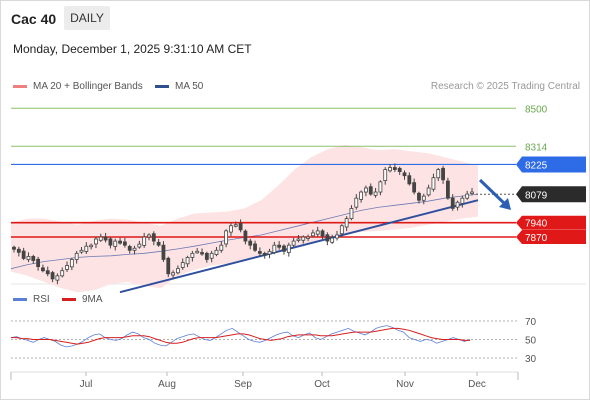 The height and width of the screenshot is (400, 590). I want to click on support-level-label: 7940, so click(536, 224).